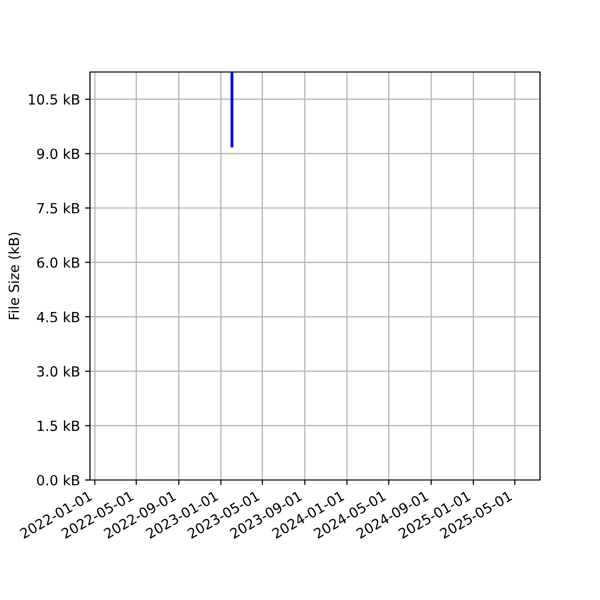 This screenshot has height=600, width=600. I want to click on y-tick-label: 4.5 kB, so click(58, 317).